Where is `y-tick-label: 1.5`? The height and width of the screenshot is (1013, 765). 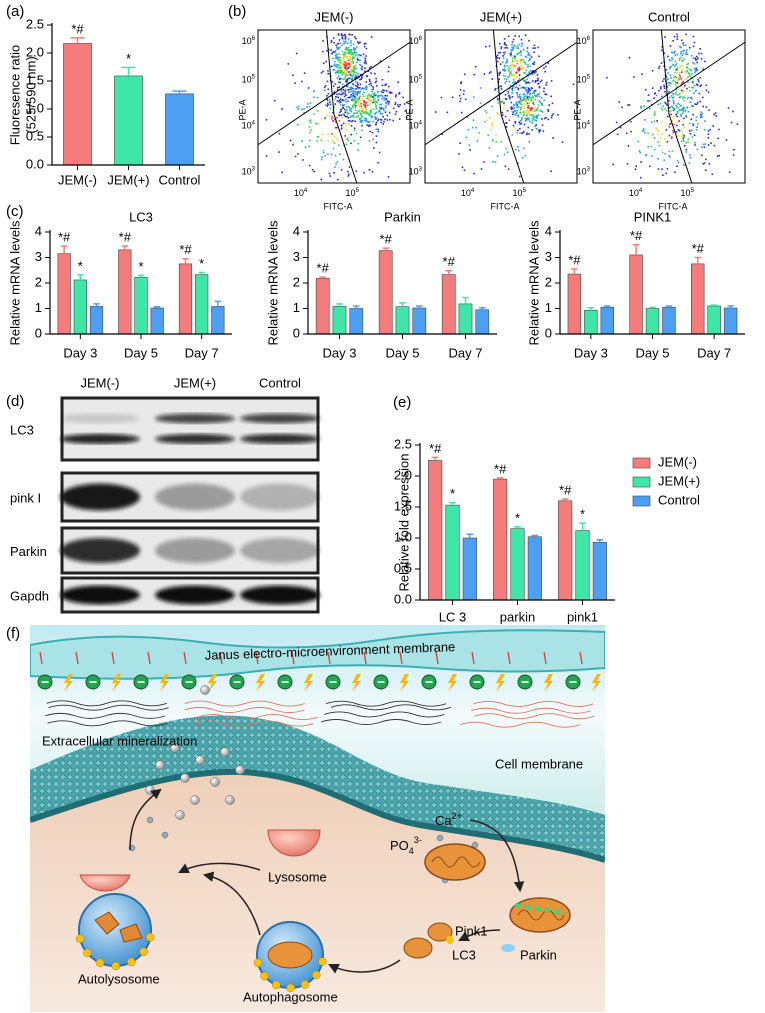
y-tick-label: 1.5 is located at coordinates (35, 79).